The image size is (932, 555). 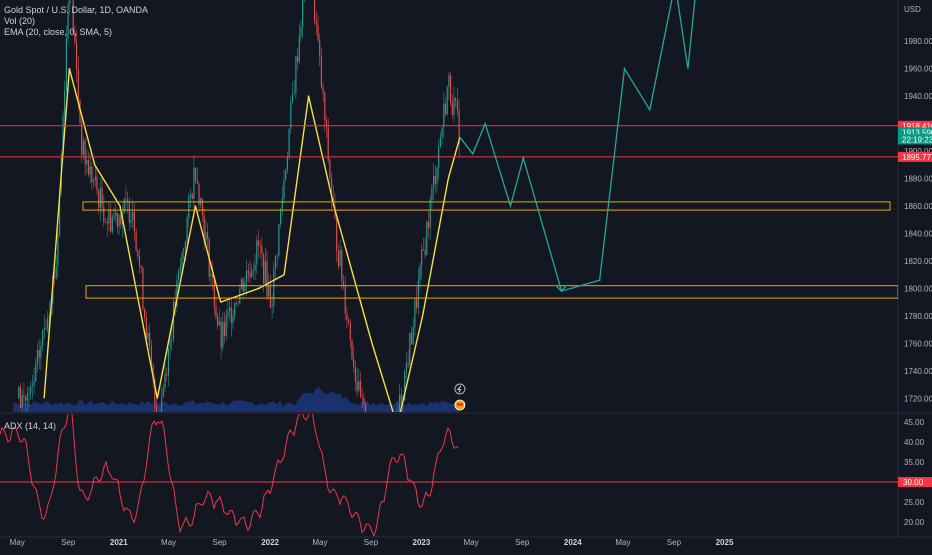 What do you see at coordinates (229, 472) in the screenshot?
I see `adx-line` at bounding box center [229, 472].